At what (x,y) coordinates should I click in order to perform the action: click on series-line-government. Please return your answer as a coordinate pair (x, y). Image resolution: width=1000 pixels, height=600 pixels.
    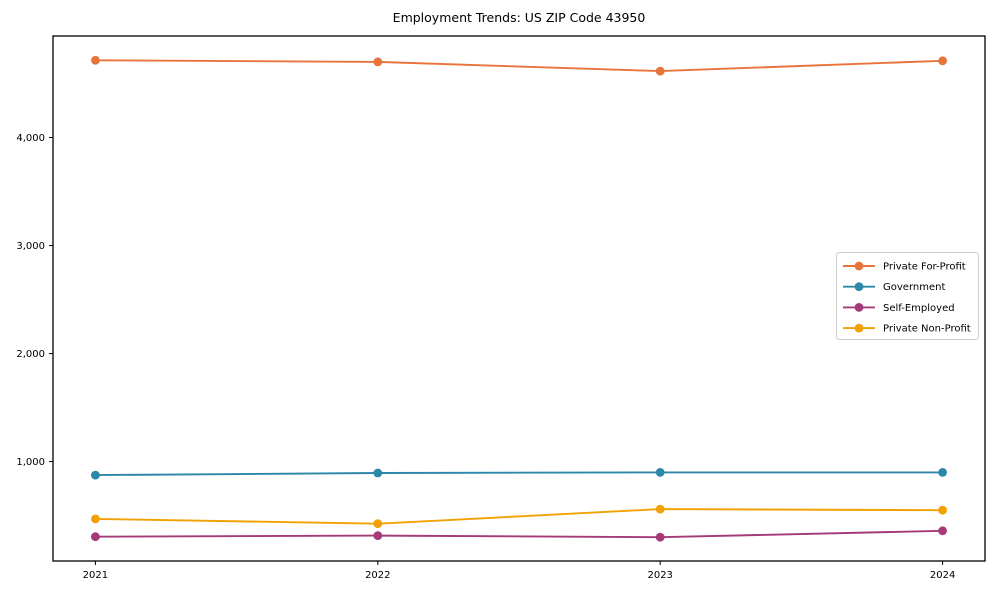
    Looking at the image, I should click on (519, 474).